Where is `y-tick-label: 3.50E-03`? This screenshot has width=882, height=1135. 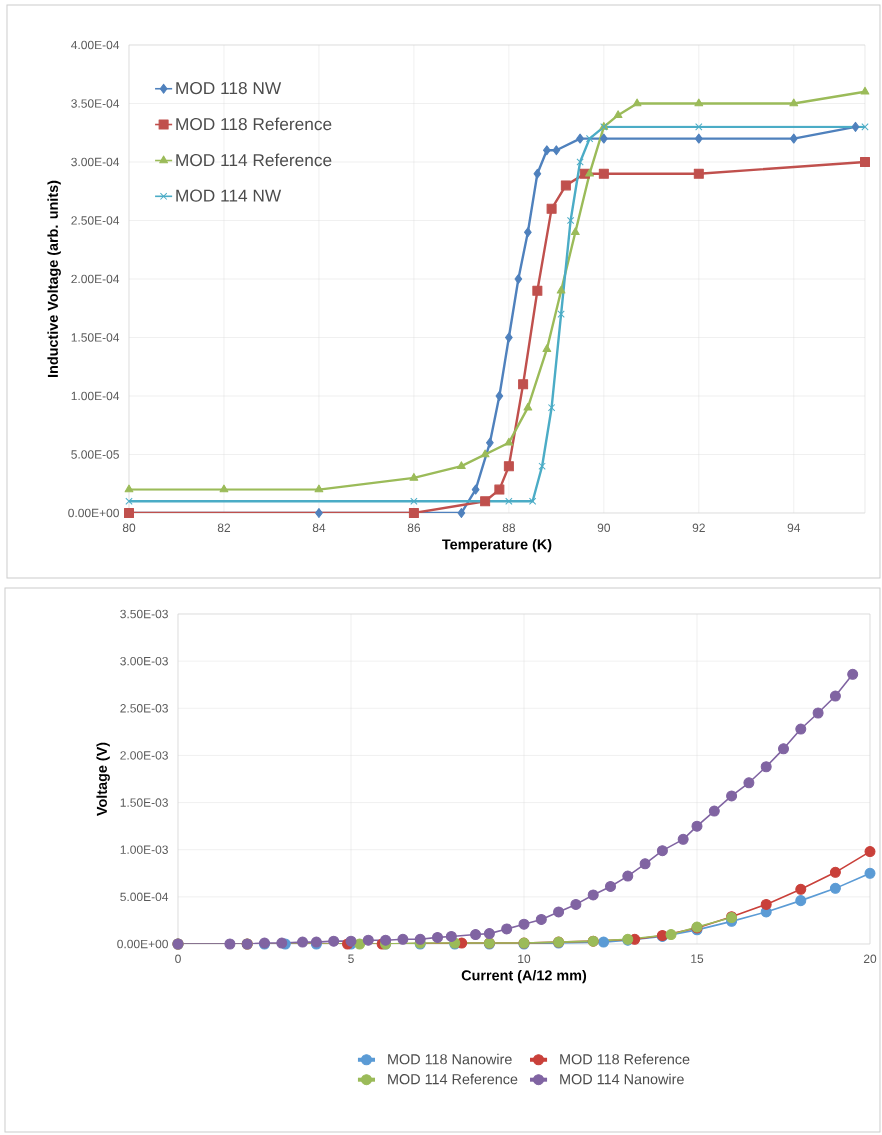 y-tick-label: 3.50E-03 is located at coordinates (144, 614).